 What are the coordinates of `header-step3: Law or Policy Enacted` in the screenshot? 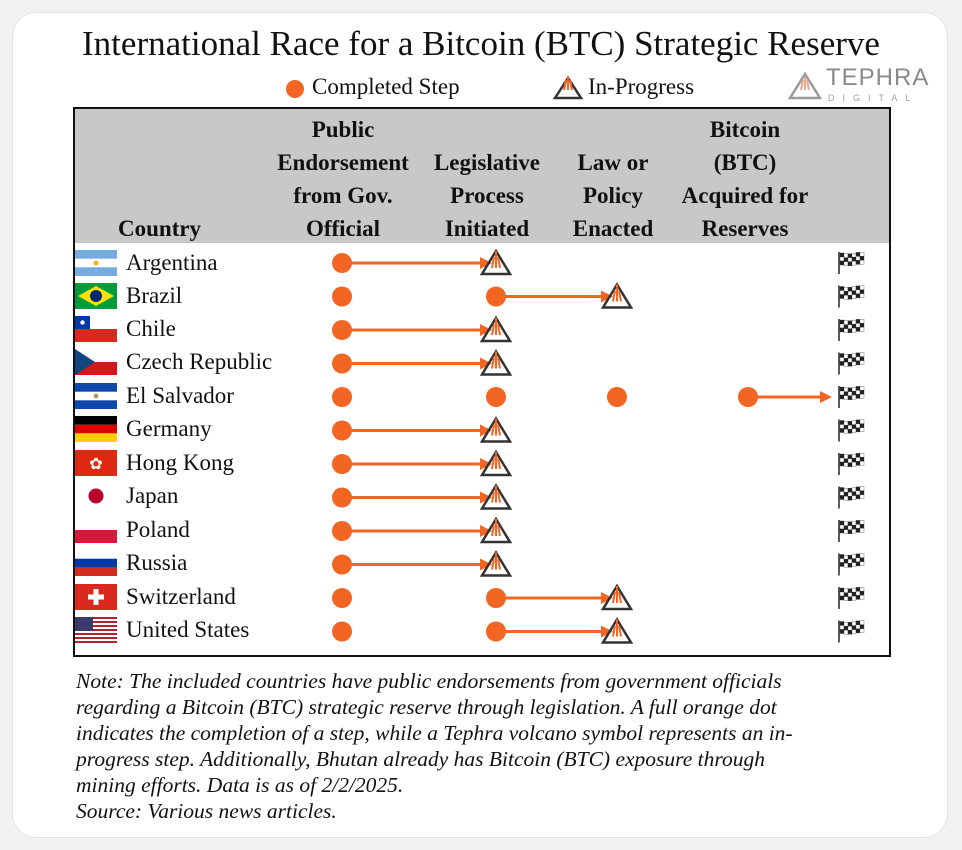 It's located at (613, 195).